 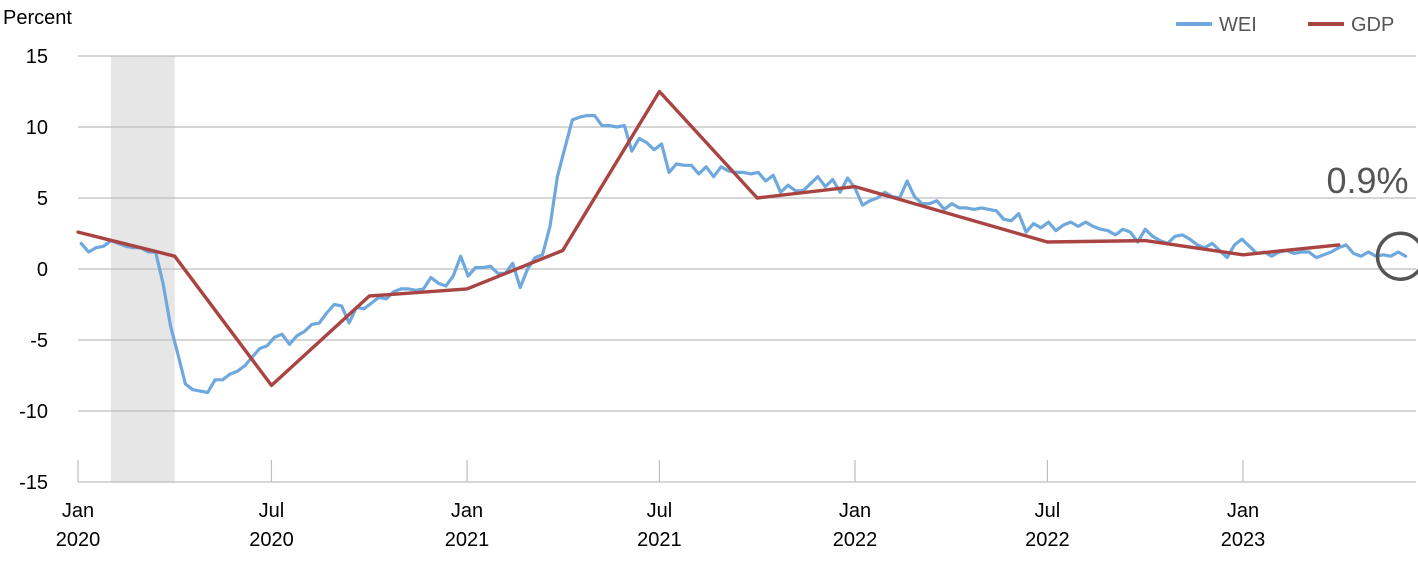 I want to click on y-tick-label: -10, so click(x=33, y=412).